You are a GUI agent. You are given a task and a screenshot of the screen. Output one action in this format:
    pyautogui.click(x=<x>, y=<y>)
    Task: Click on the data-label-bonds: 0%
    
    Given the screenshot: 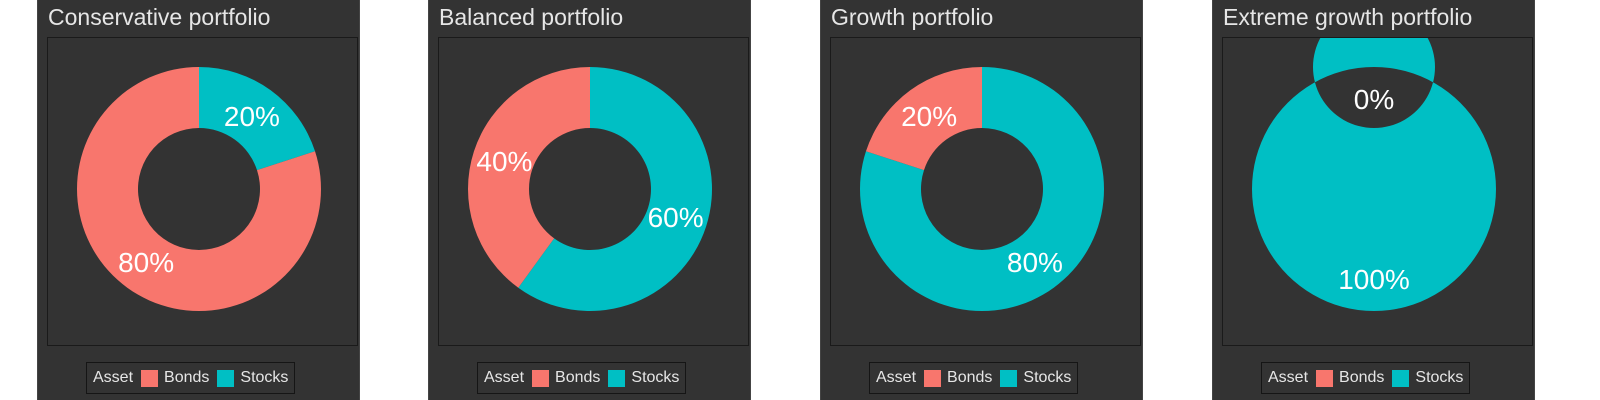 What is the action you would take?
    pyautogui.click(x=1374, y=99)
    